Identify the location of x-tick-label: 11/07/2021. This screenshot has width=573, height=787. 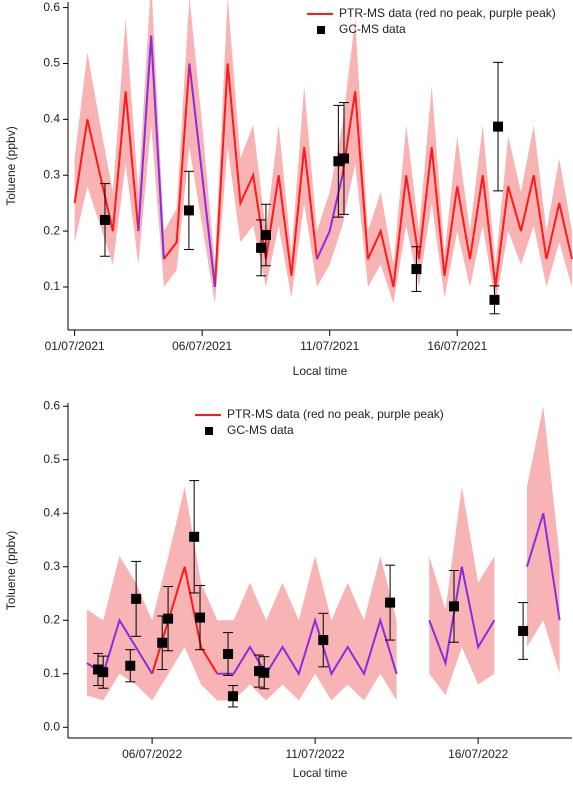
(329, 346).